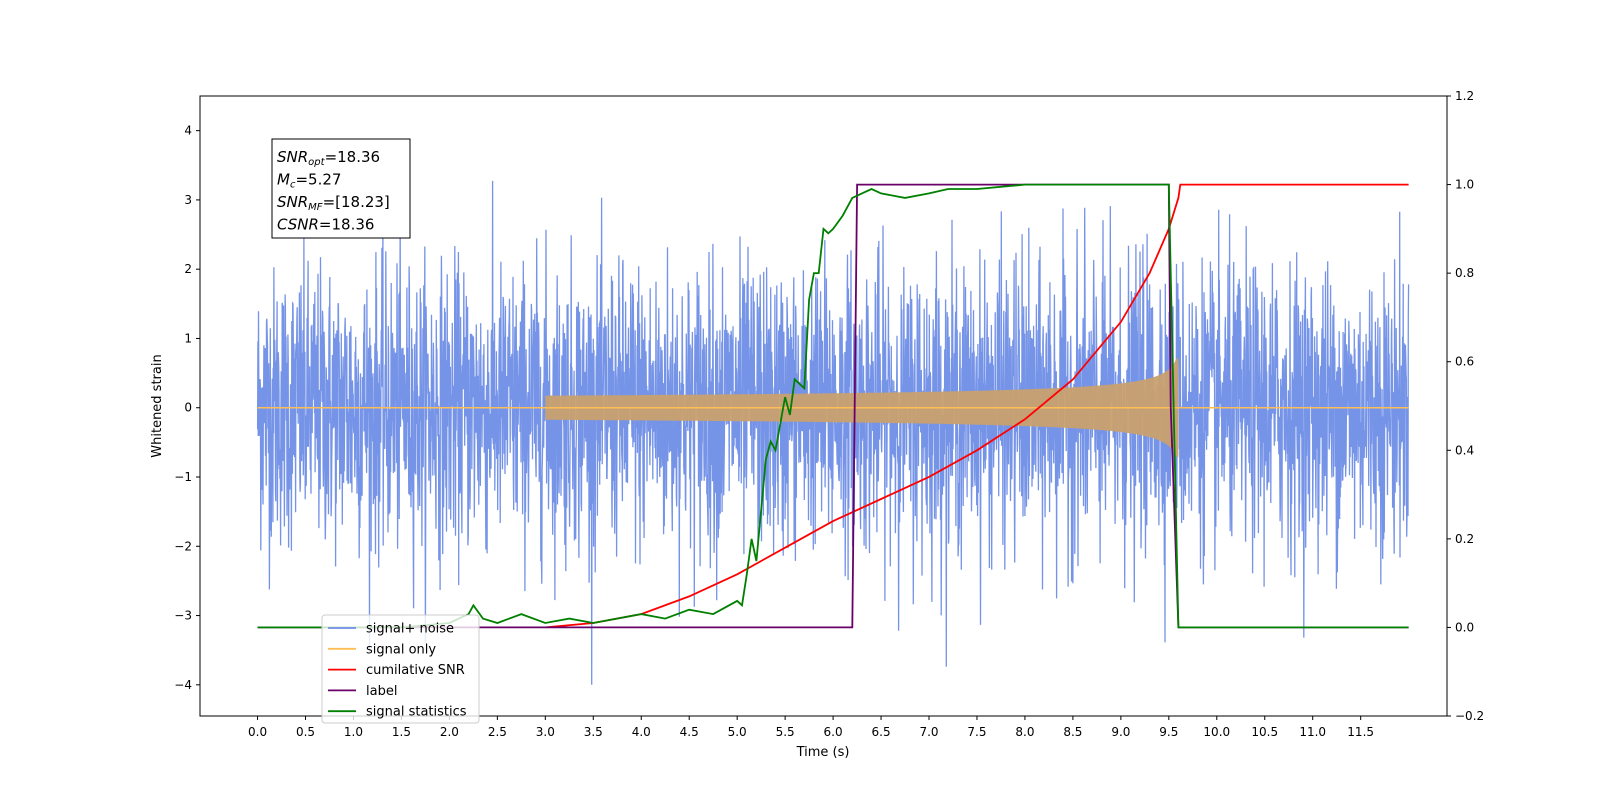 The height and width of the screenshot is (800, 1600). I want to click on x-tick-label: 0.5, so click(305, 732).